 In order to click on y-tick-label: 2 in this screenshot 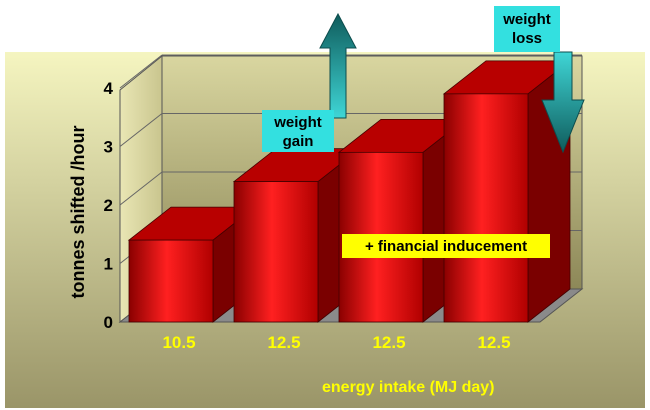, I will do `click(108, 205)`.